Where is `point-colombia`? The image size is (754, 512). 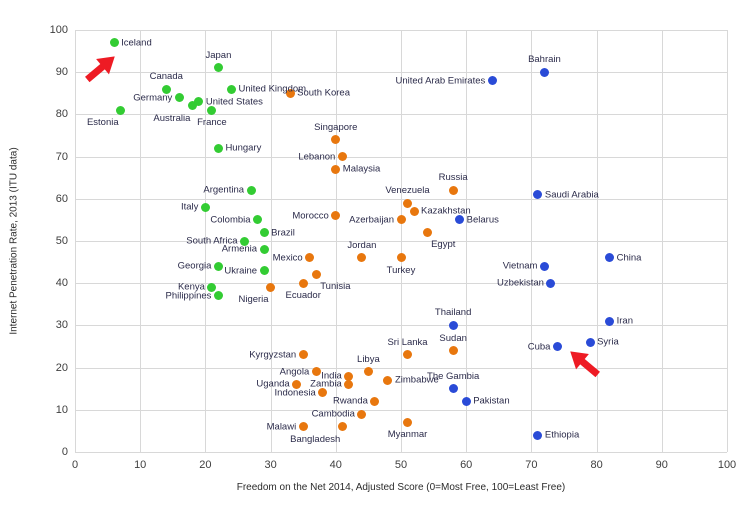 point-colombia is located at coordinates (258, 220).